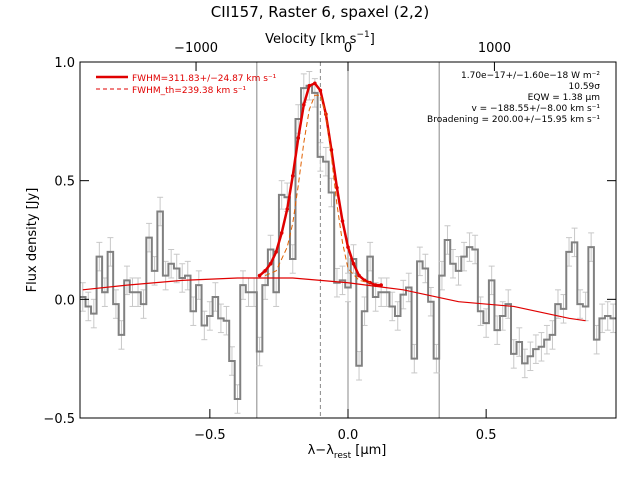  I want to click on y-tick-label-2: 0.5, so click(64, 182).